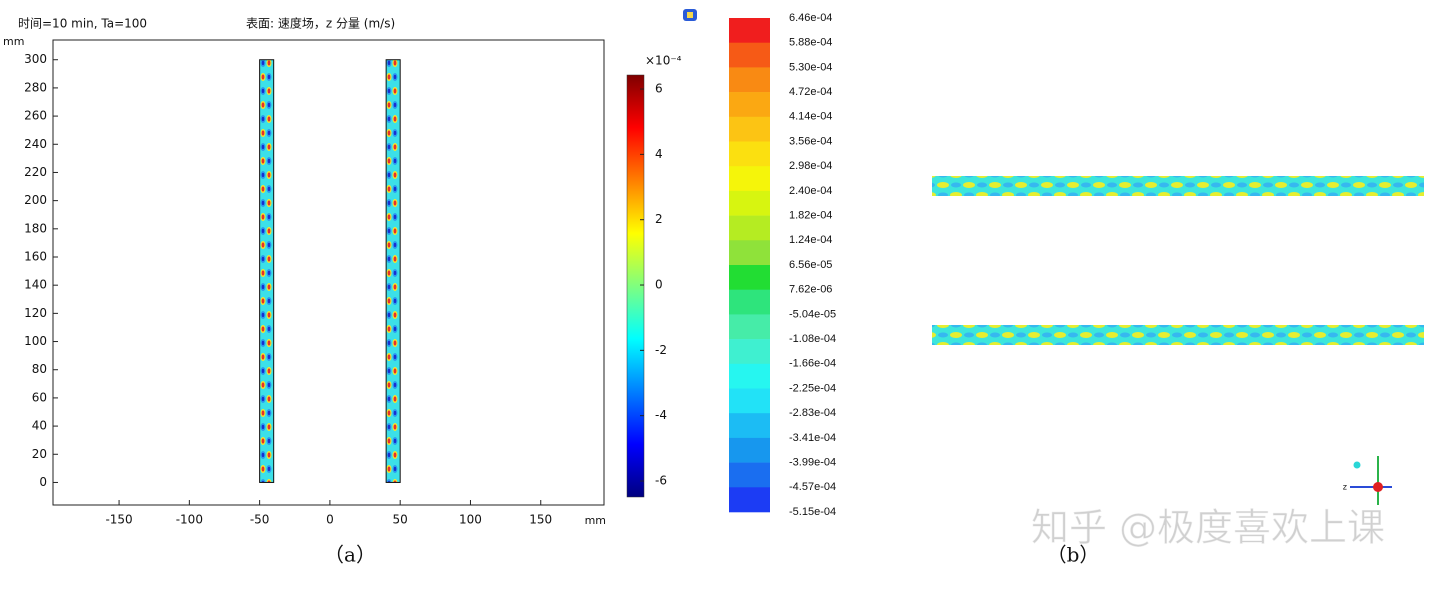 The height and width of the screenshot is (593, 1440). Describe the element at coordinates (1345, 487) in the screenshot. I see `svg-text: z` at that location.